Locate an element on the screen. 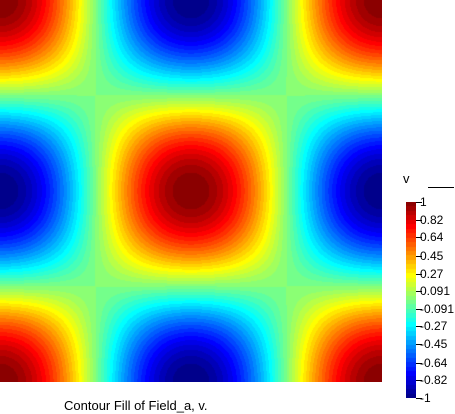 Image resolution: width=455 pixels, height=414 pixels. colorbar-tick-label: -0.091 is located at coordinates (437, 309).